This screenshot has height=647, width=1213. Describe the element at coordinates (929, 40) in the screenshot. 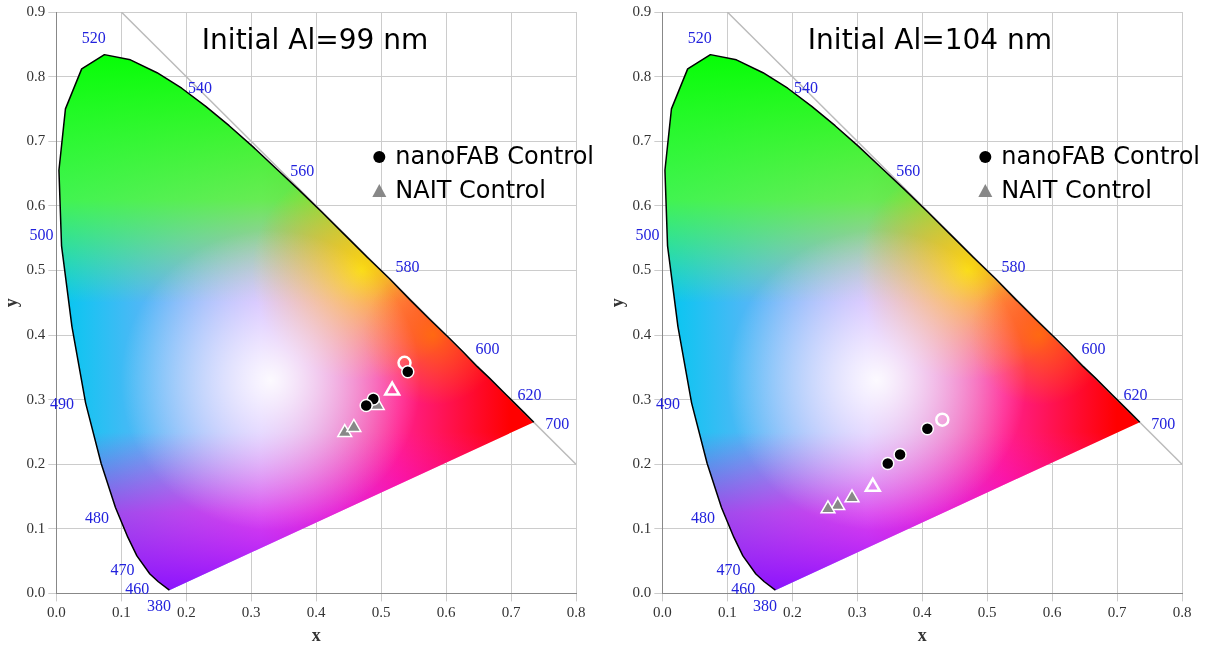

I see `chart-title: Initial Al=104 nm` at that location.